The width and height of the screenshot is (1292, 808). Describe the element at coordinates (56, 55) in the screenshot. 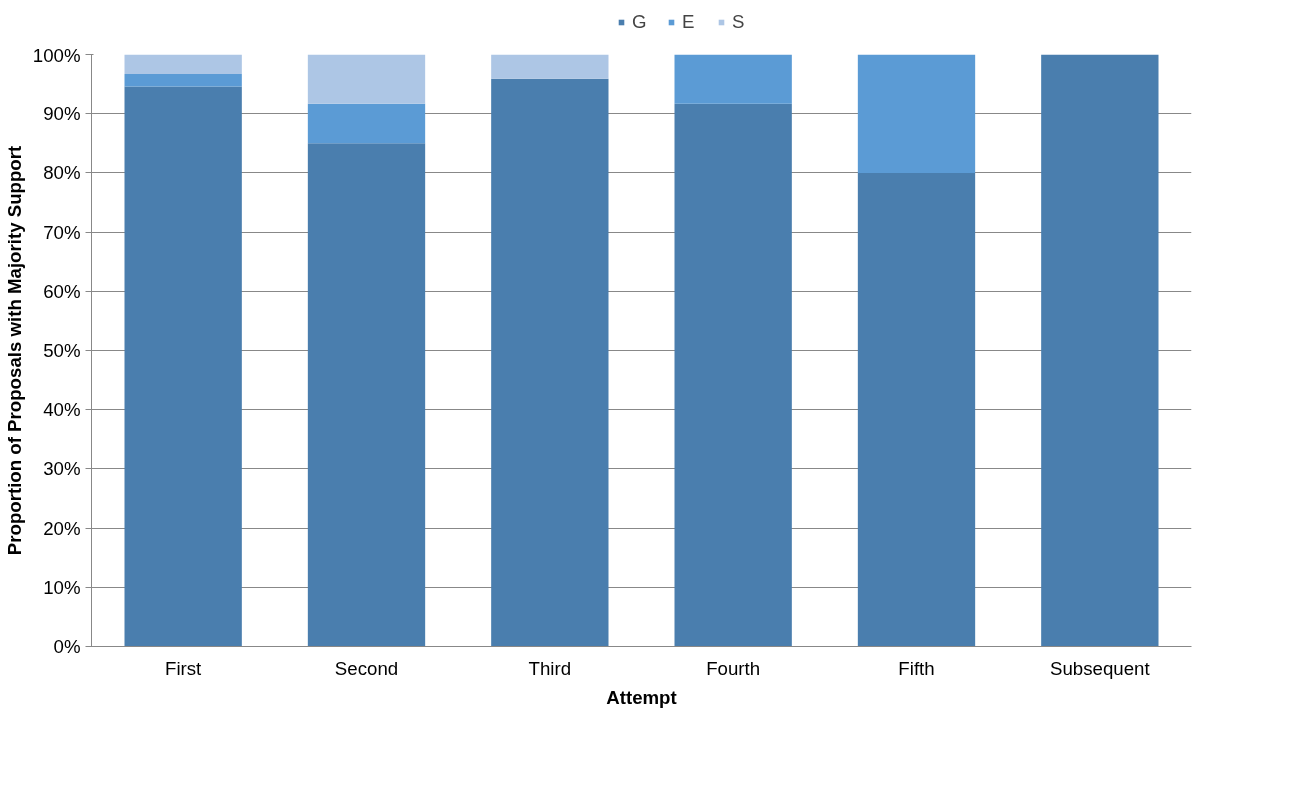

I see `y-tick-label: 100%` at that location.